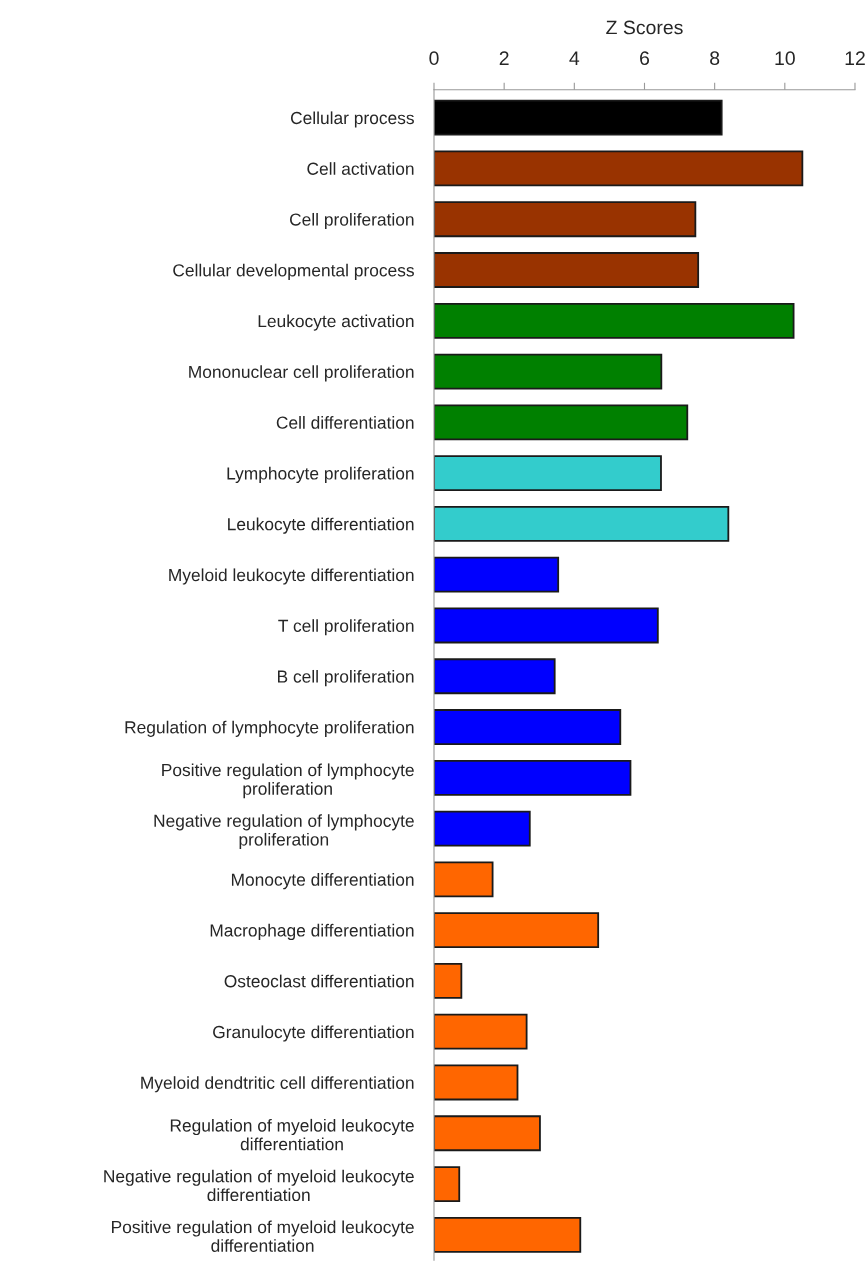  Describe the element at coordinates (352, 221) in the screenshot. I see `y-tick-label: Cell proliferation` at that location.